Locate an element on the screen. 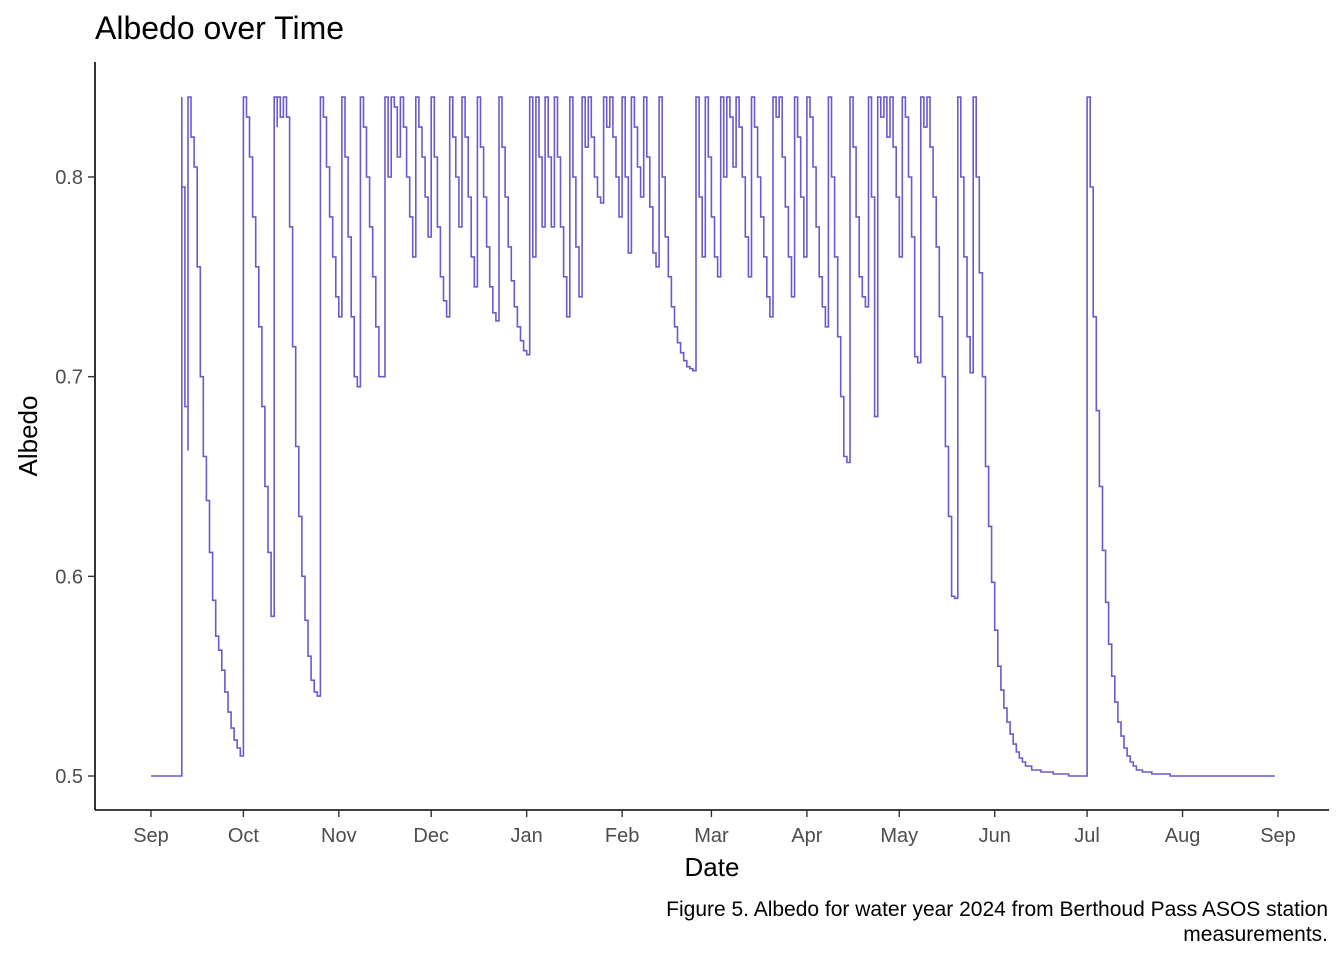 This screenshot has height=960, width=1344. x-tick-label: Jan is located at coordinates (527, 836).